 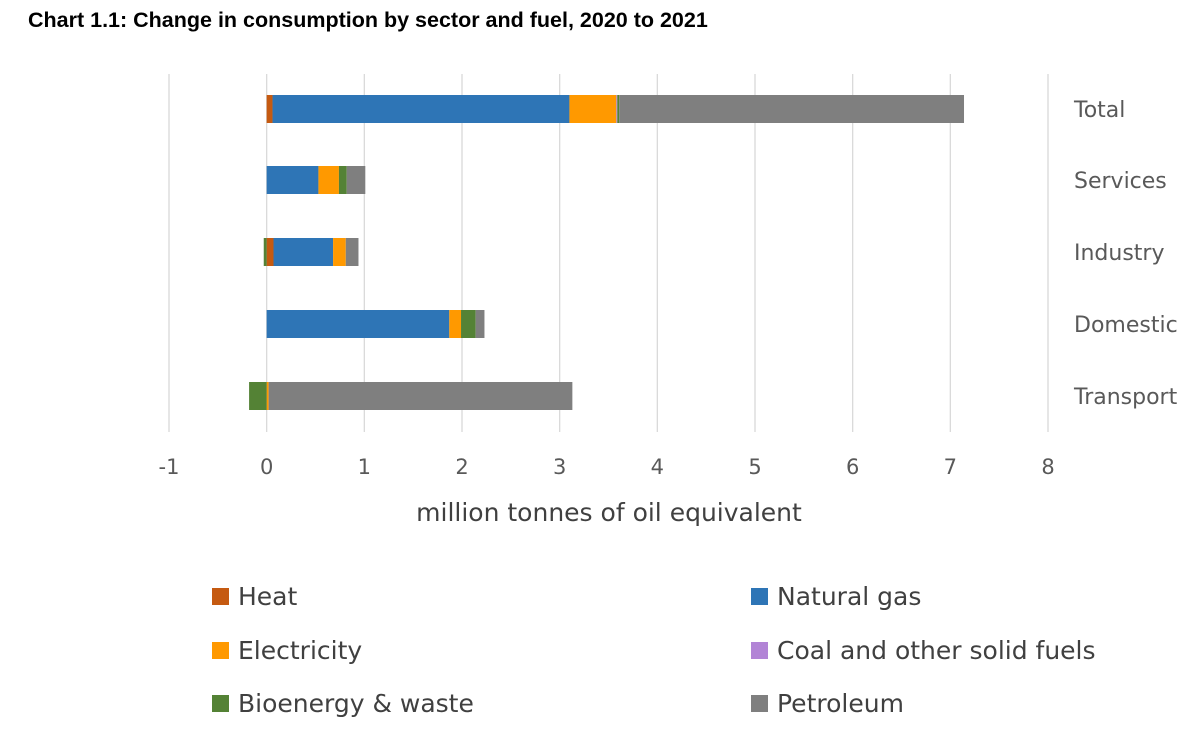 I want to click on legend-item-petroleum: Petroleum, so click(x=827, y=703).